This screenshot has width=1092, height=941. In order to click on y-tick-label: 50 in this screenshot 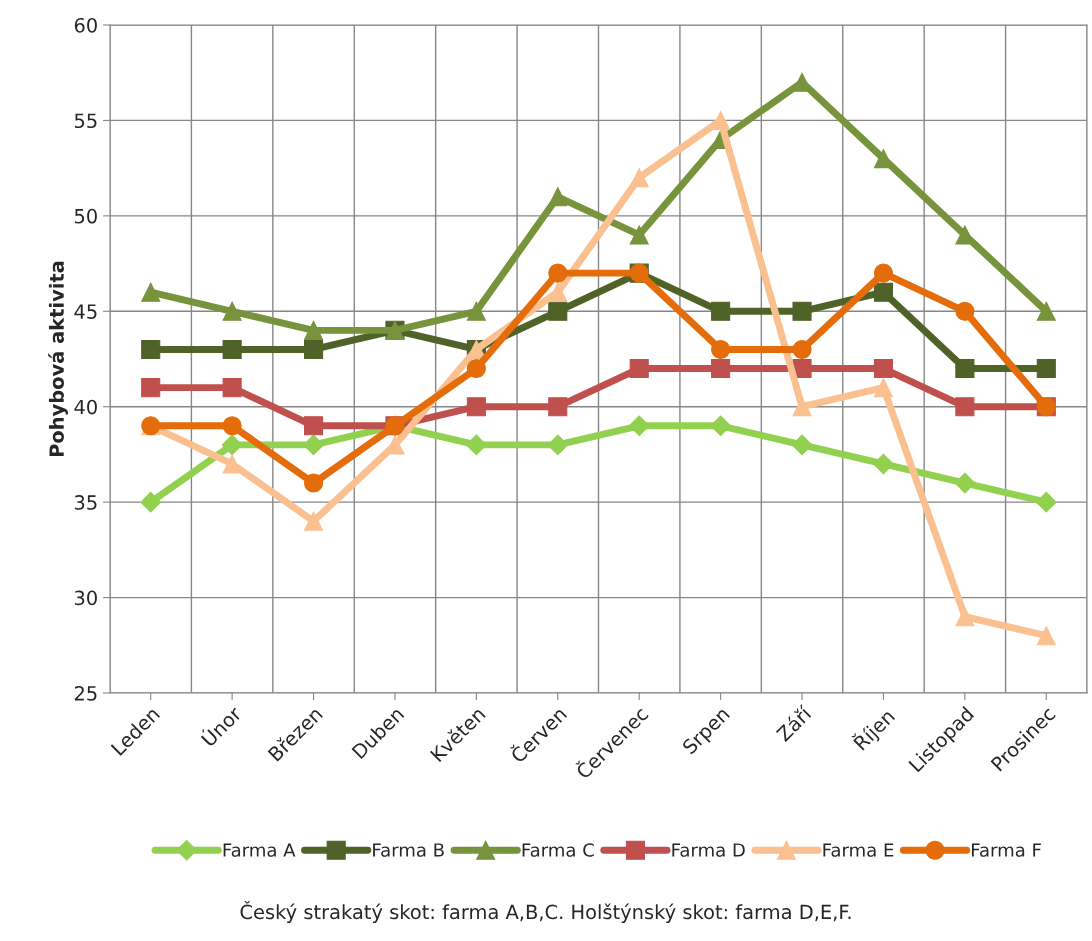, I will do `click(85, 216)`.